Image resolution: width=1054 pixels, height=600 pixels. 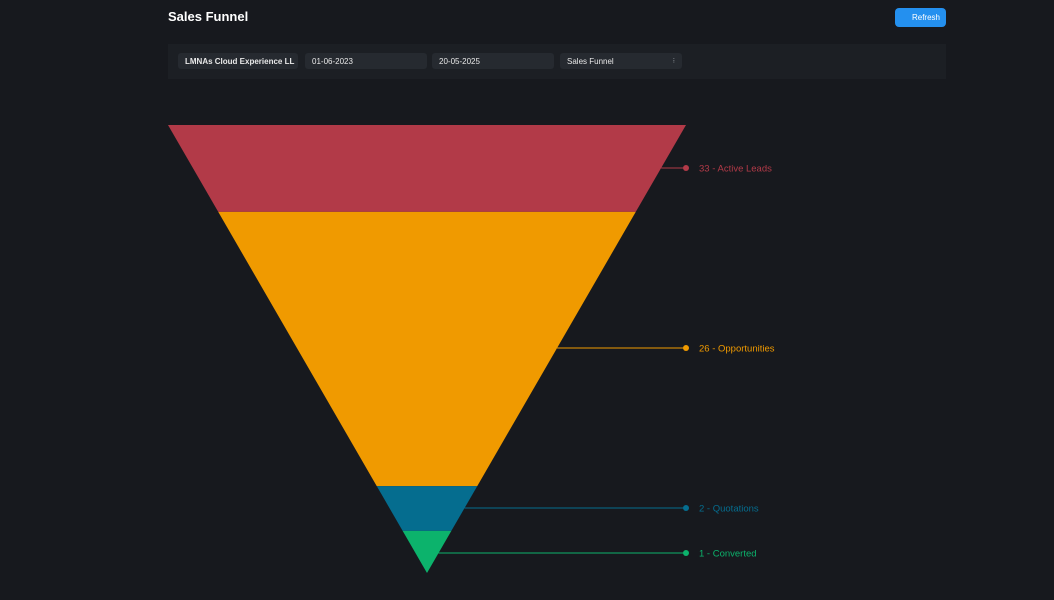 What do you see at coordinates (729, 509) in the screenshot?
I see `legend-label-quotations: 2 - Quotations` at bounding box center [729, 509].